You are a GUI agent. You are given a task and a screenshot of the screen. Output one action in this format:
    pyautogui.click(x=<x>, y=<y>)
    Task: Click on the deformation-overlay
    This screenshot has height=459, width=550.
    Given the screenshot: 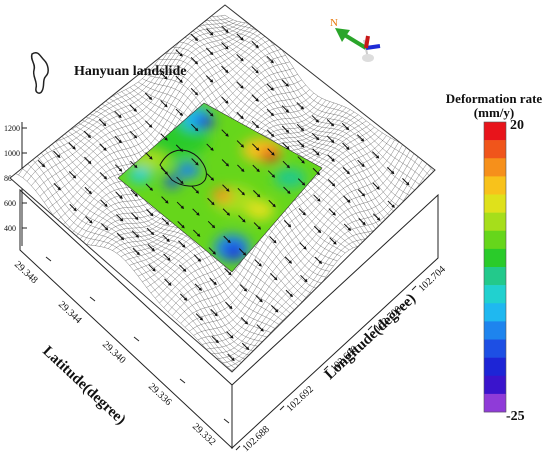 What is the action you would take?
    pyautogui.click(x=220, y=187)
    